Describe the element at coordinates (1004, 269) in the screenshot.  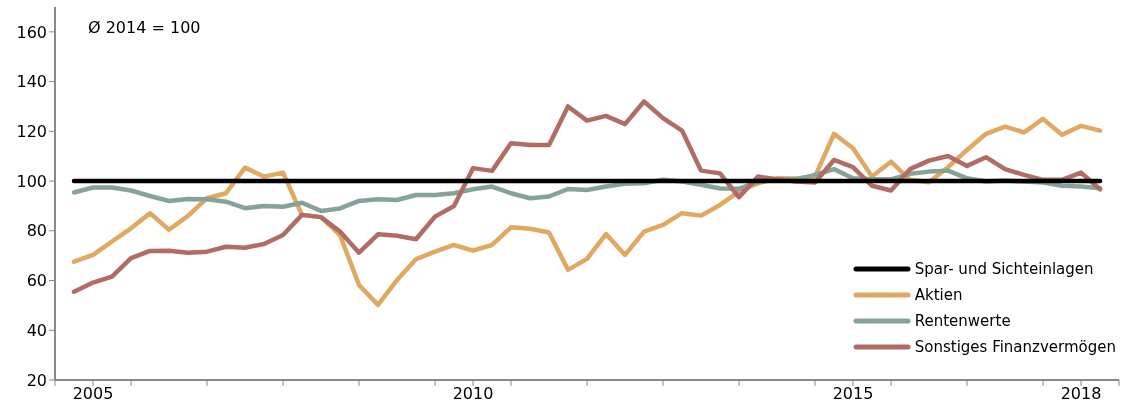
I see `legend-label: Spar- und Sichteinlagen` at that location.